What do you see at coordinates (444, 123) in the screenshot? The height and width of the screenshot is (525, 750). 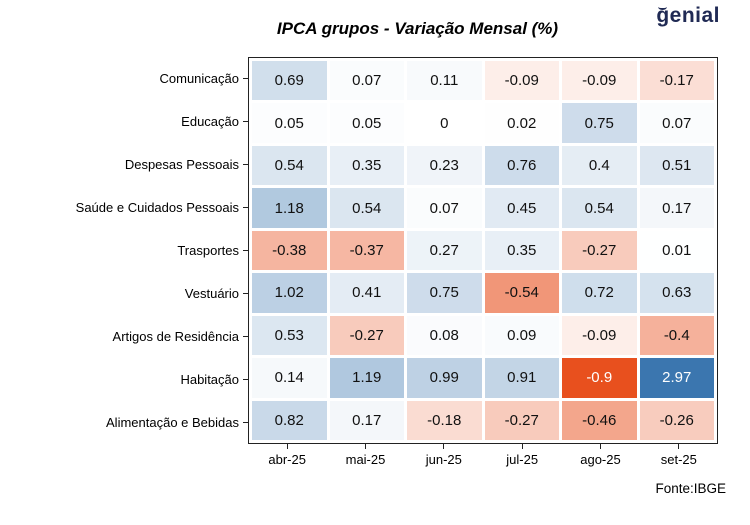 I see `heatmap-cell: 0` at bounding box center [444, 123].